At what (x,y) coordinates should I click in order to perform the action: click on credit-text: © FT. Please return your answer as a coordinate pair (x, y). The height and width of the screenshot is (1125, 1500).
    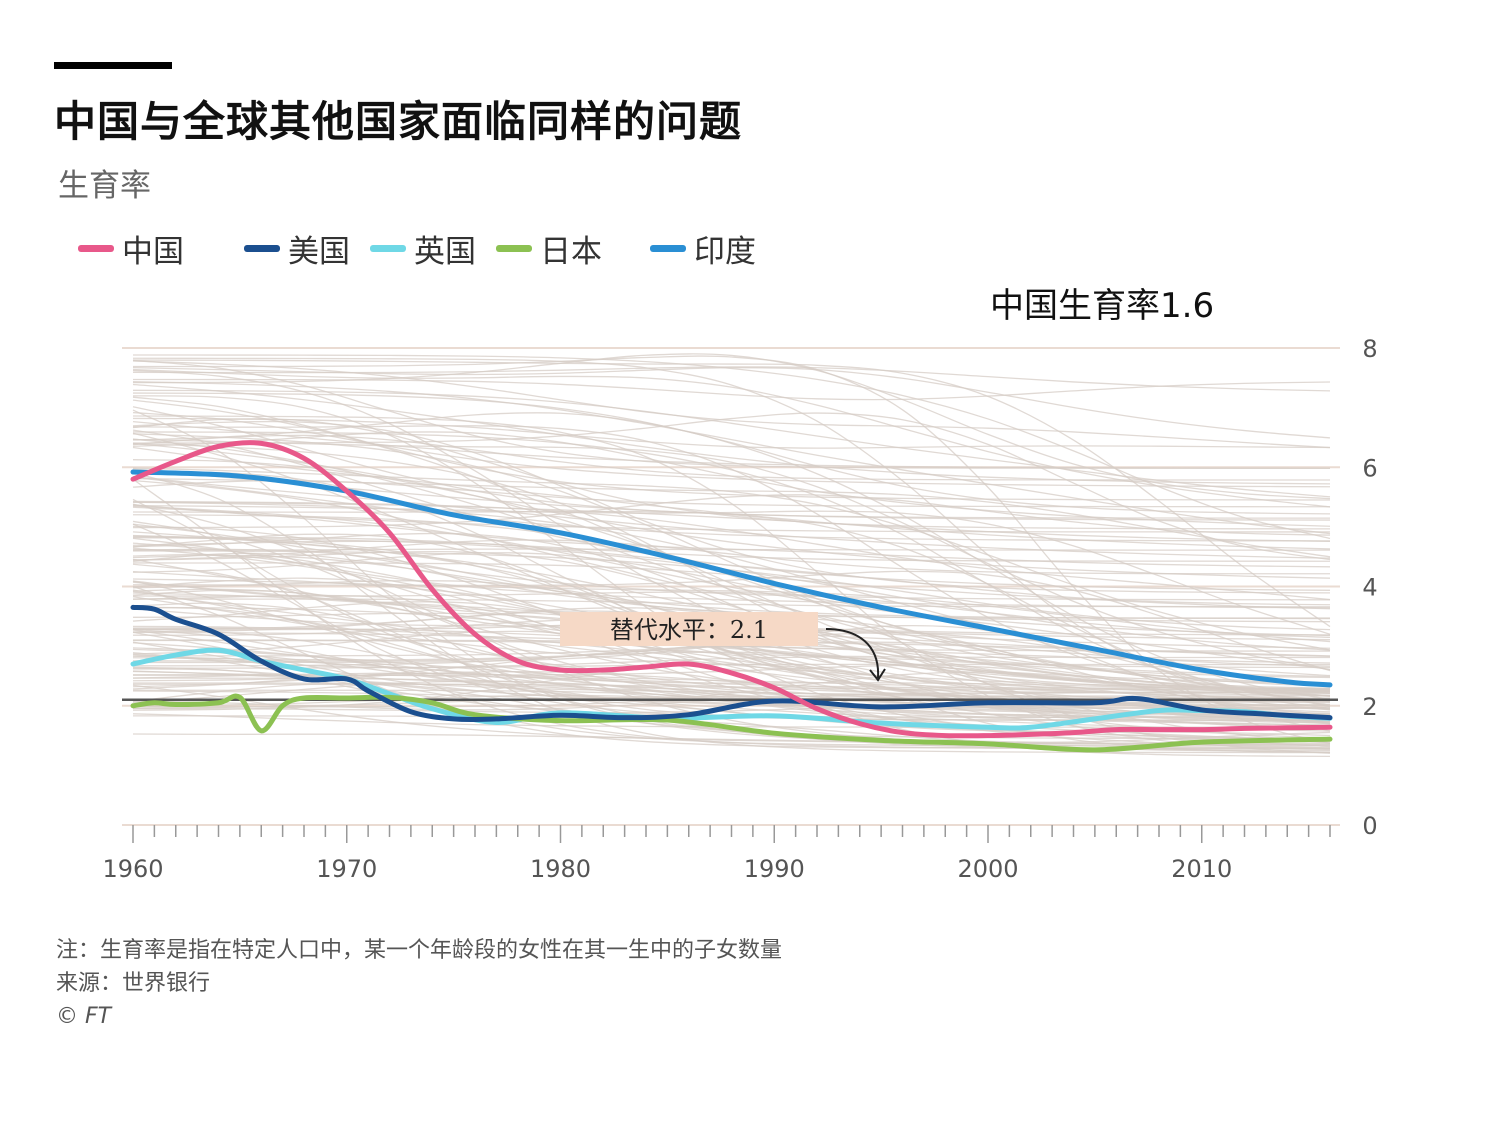
    Looking at the image, I should click on (84, 1016).